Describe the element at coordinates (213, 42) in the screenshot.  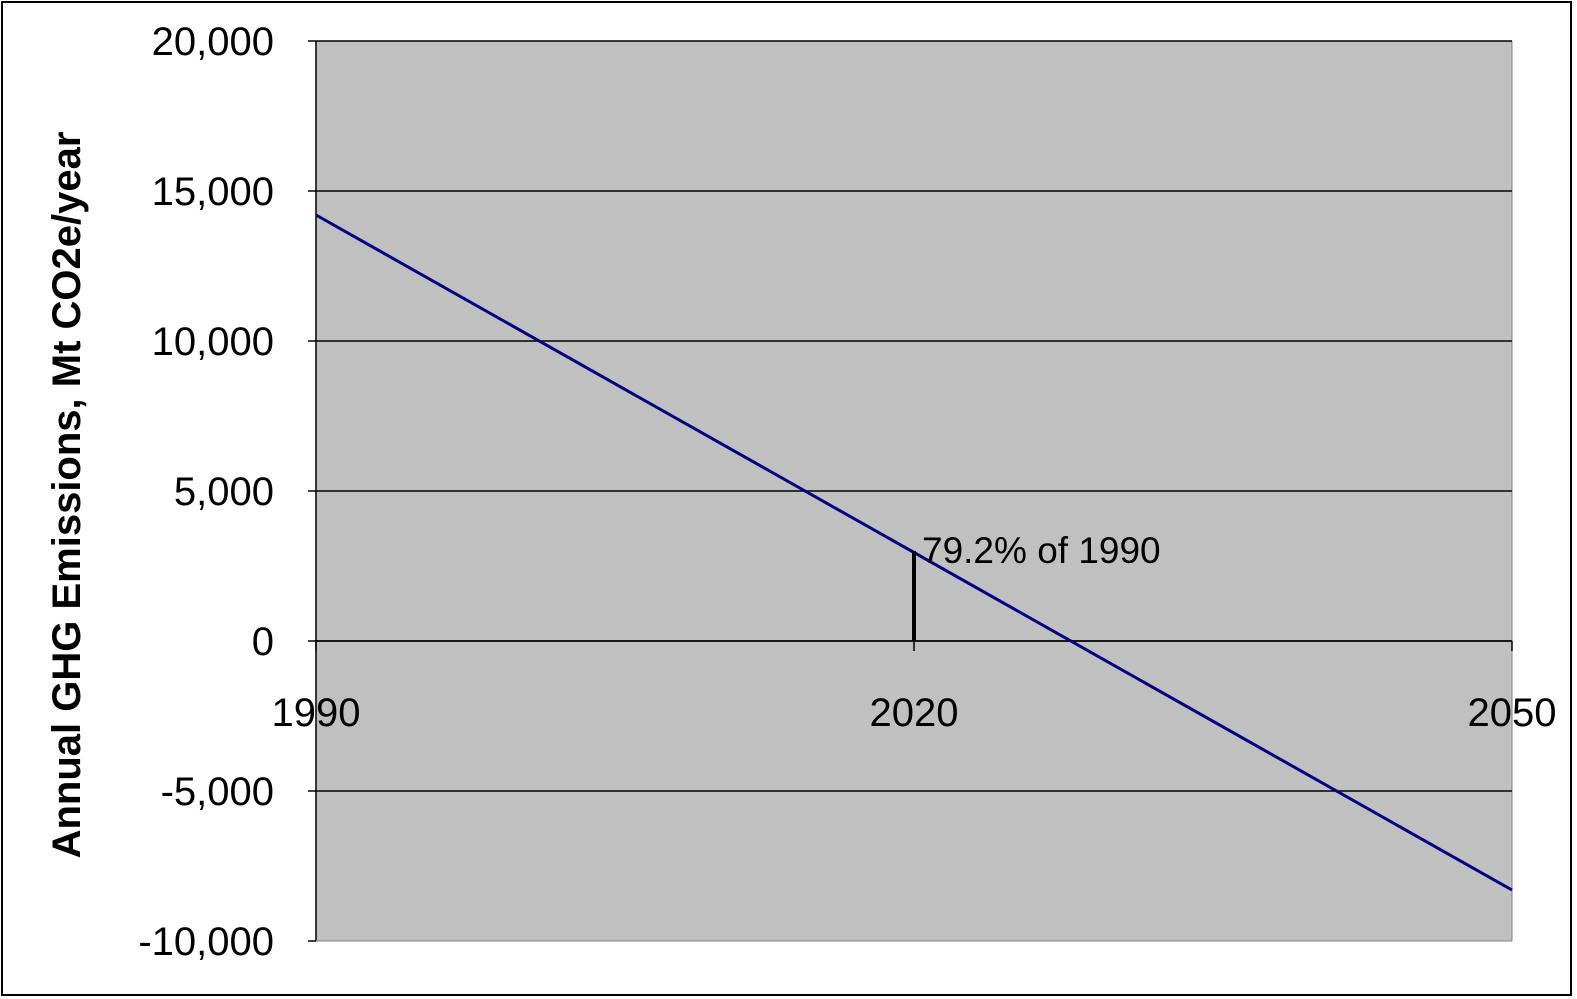
I see `y-tick-label: 20,000` at that location.